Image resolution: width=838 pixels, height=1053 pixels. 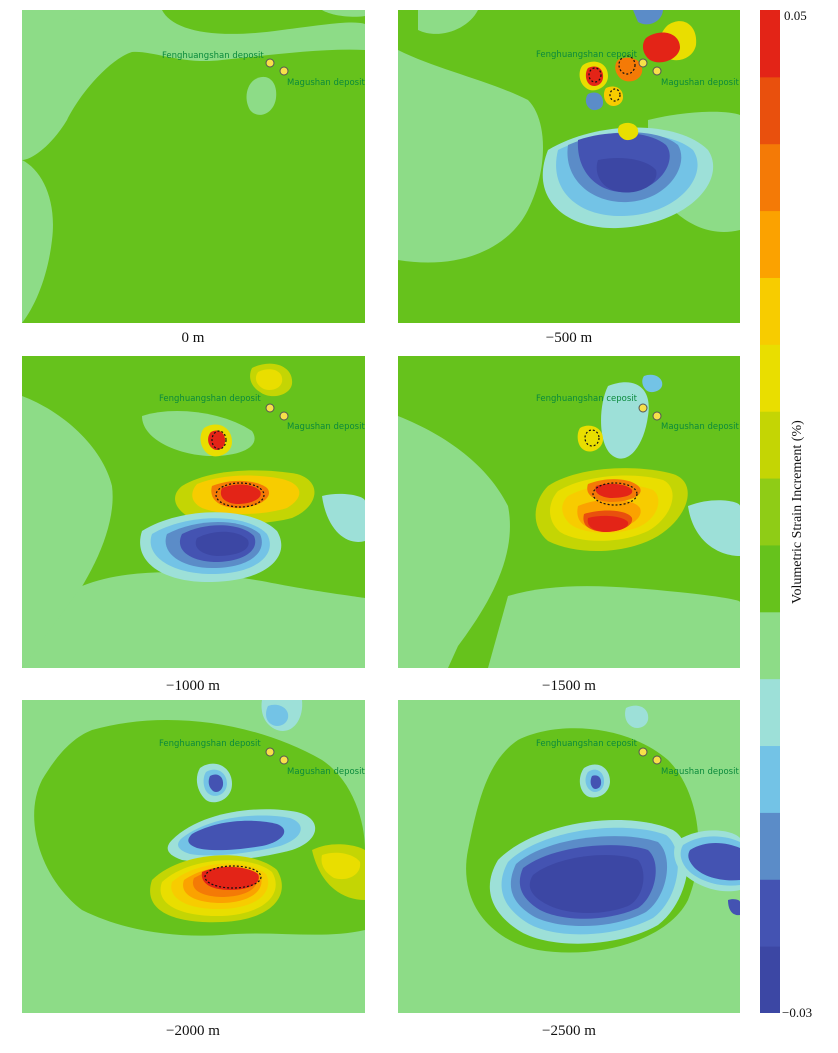 What do you see at coordinates (193, 686) in the screenshot?
I see `panel-caption: −1000 m` at bounding box center [193, 686].